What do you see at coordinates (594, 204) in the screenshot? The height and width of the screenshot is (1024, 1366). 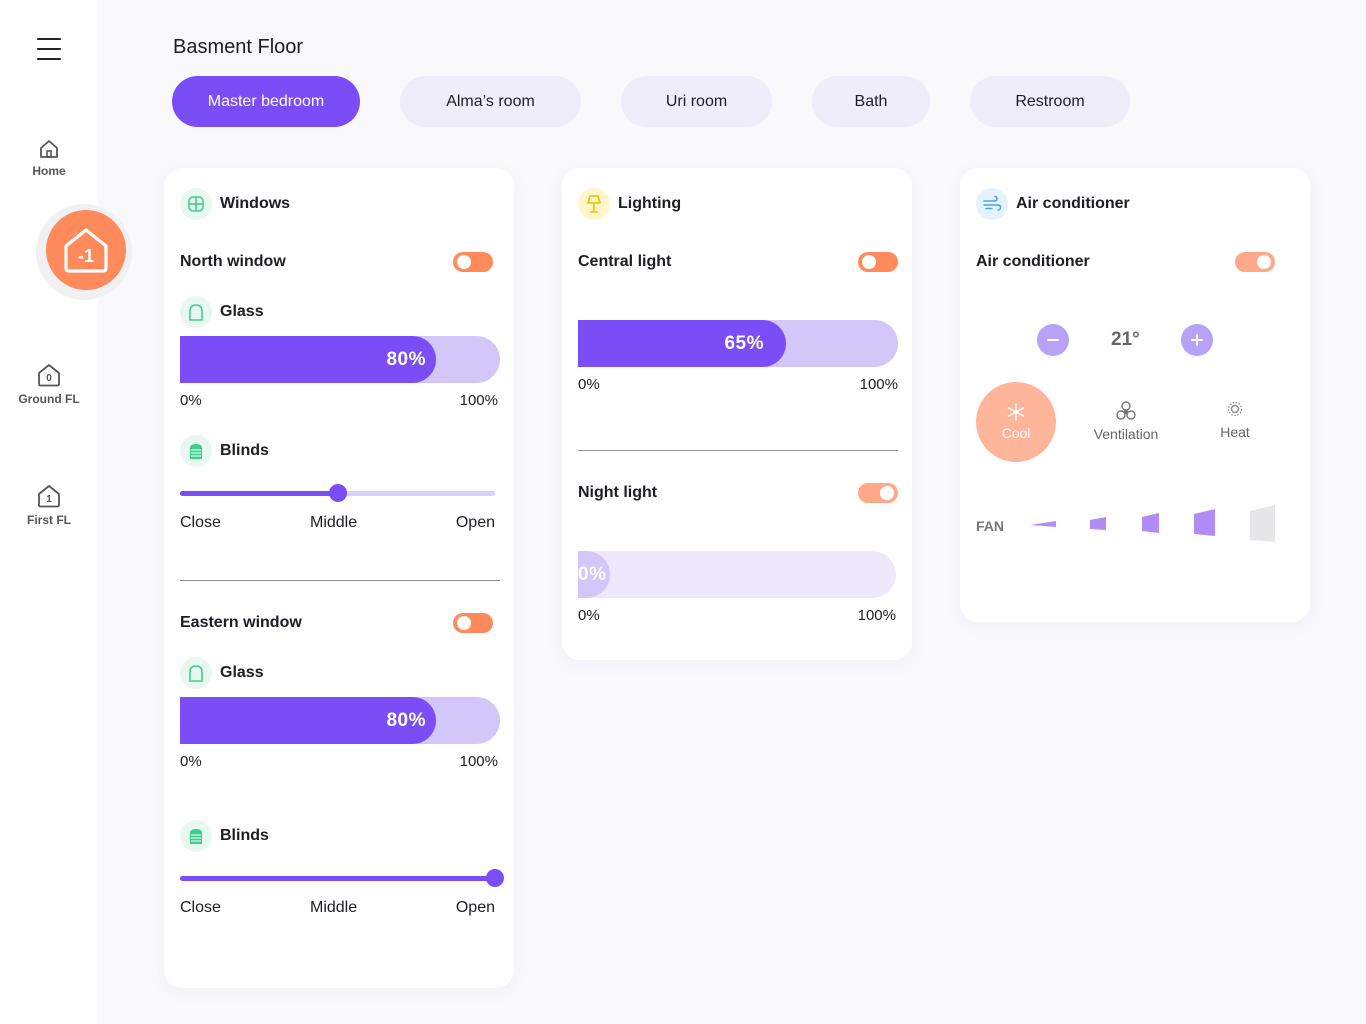 I see `lamp-icon` at bounding box center [594, 204].